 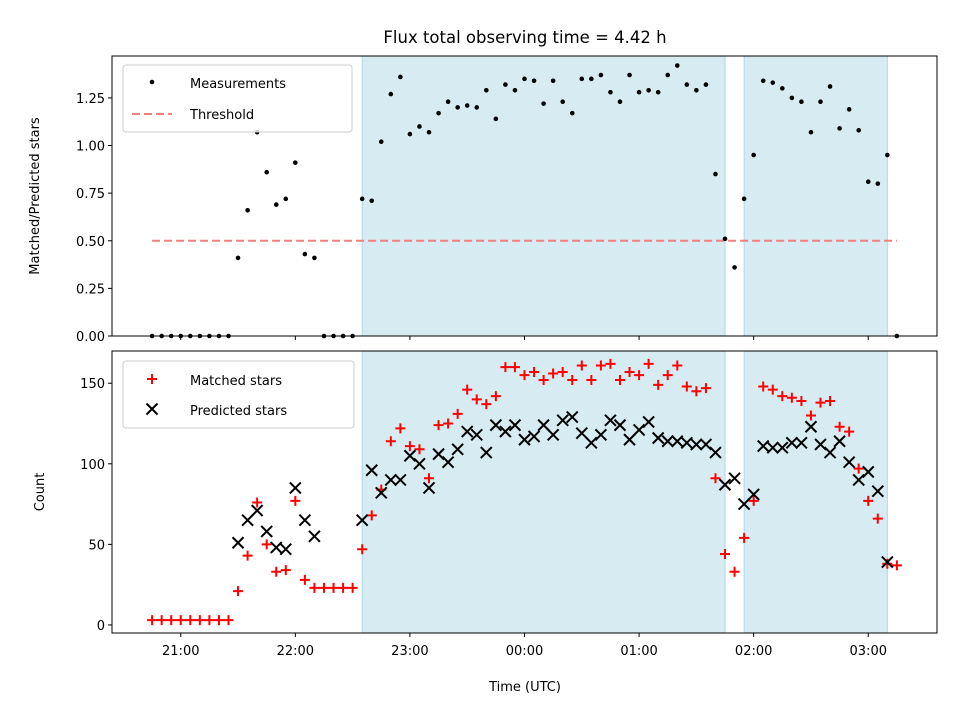 What do you see at coordinates (221, 115) in the screenshot?
I see `legend-threshold-label: Threshold` at bounding box center [221, 115].